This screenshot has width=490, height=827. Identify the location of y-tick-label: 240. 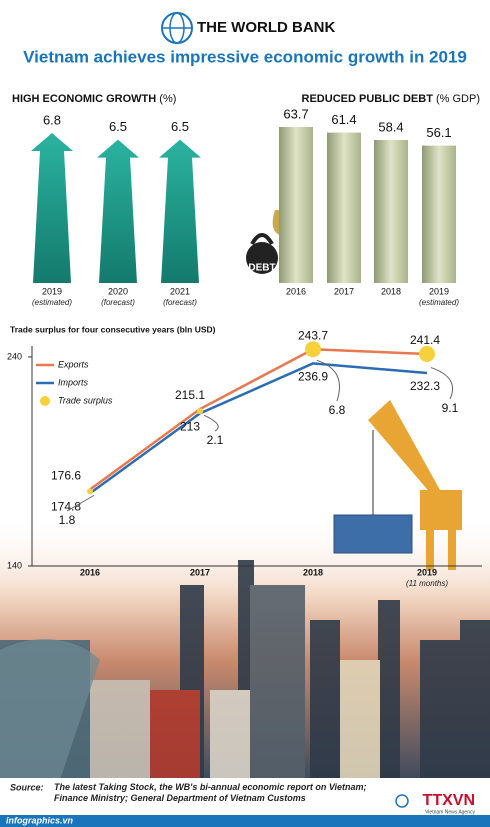
(14, 356).